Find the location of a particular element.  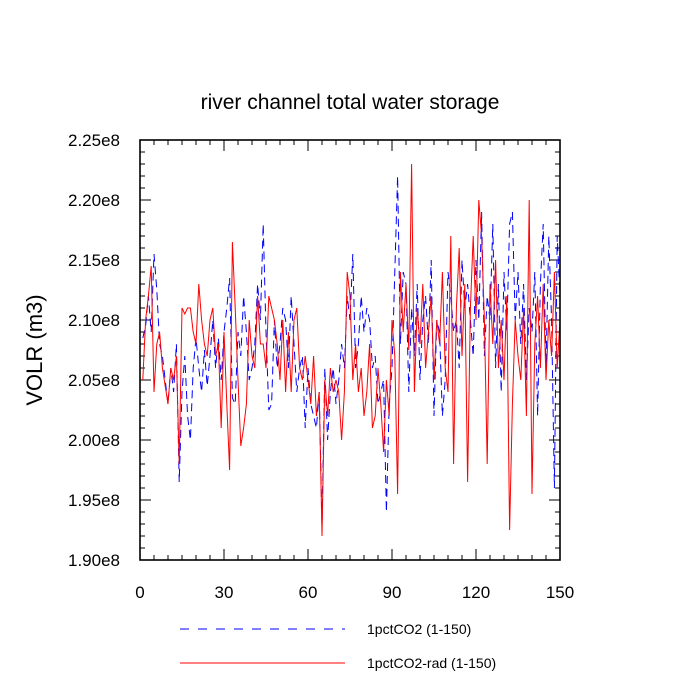

y-tick-label: 2.00e8 is located at coordinates (94, 440).